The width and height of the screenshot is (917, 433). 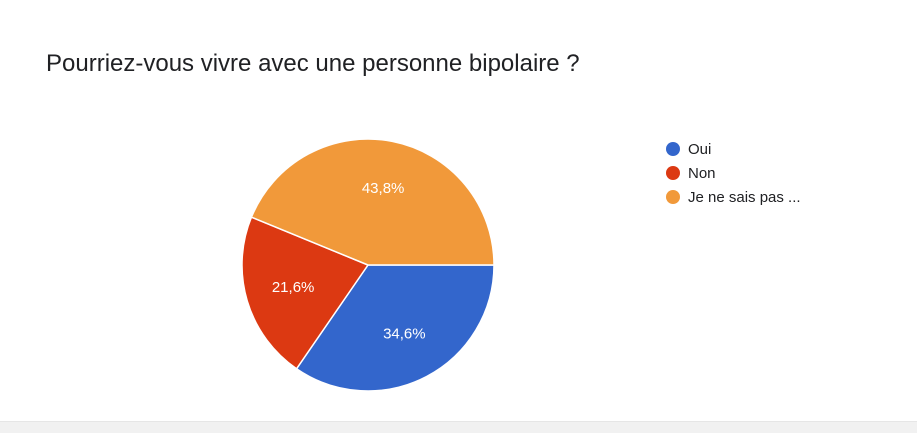 I want to click on pie-labels: 34,6% 21,6% 43,8%, so click(x=349, y=261).